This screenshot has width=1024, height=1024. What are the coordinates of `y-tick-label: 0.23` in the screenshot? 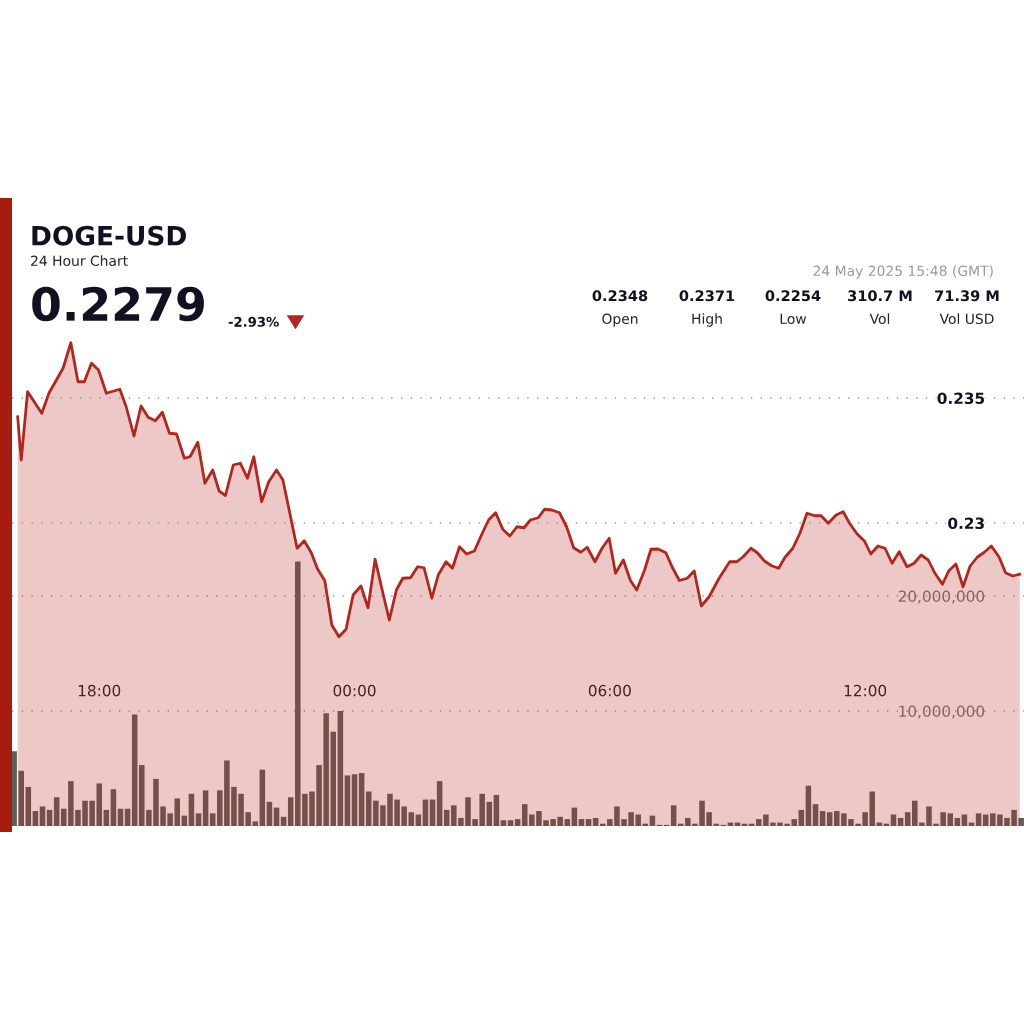 It's located at (966, 523).